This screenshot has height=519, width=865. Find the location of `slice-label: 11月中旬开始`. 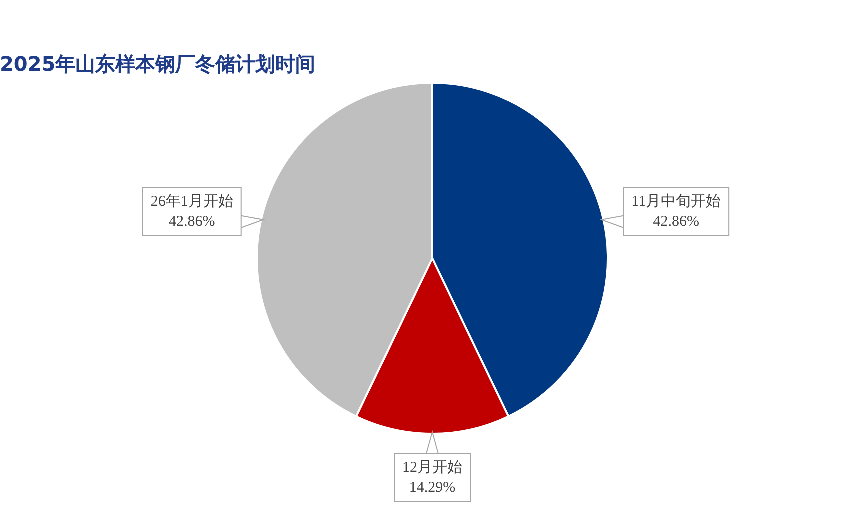

slice-label: 11月中旬开始 is located at coordinates (677, 201).